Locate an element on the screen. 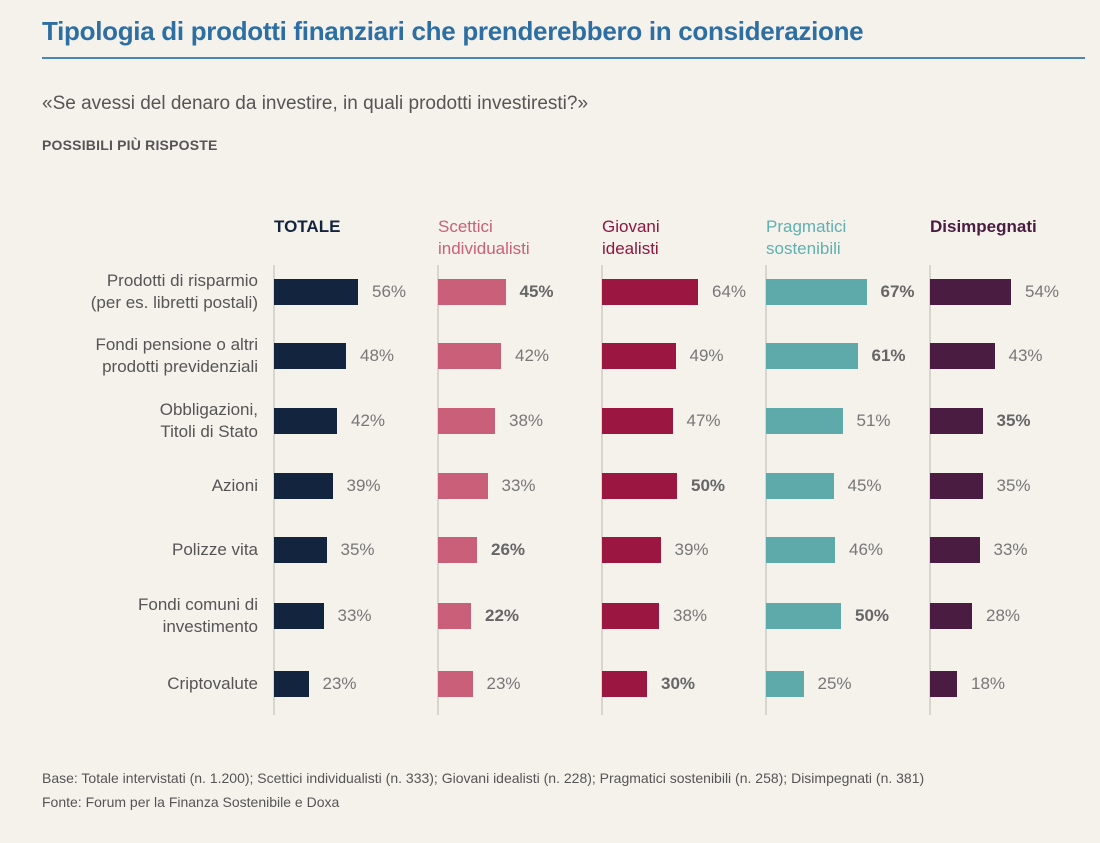 This screenshot has height=843, width=1100. category-label-line: Obbligazioni, is located at coordinates (208, 409).